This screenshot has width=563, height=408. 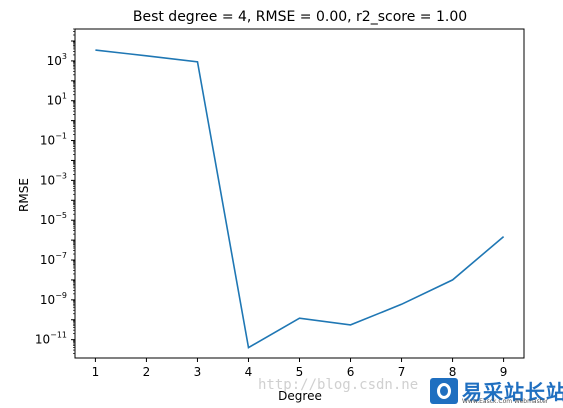 I want to click on x-tick-label: 4, so click(x=249, y=372).